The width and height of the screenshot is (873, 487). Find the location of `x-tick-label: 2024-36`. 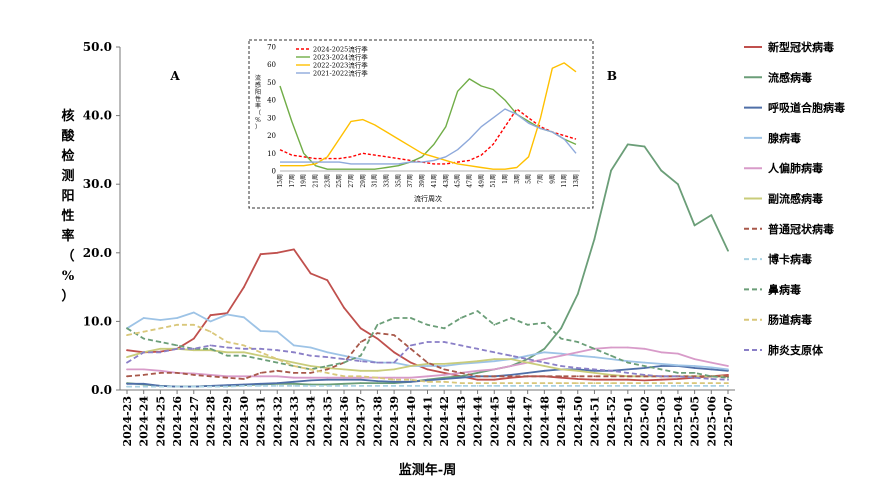

x-tick-label: 2024-36 is located at coordinates (344, 421).